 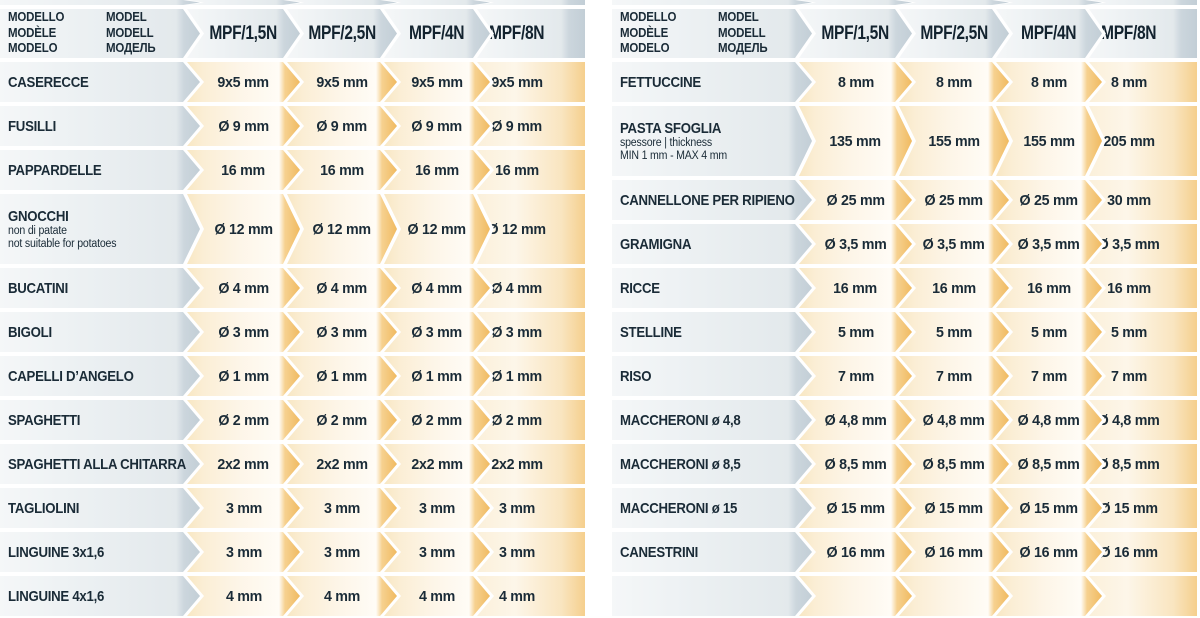 What do you see at coordinates (97, 464) in the screenshot?
I see `pasta-name: SPAGHETTI ALLA CHITARRA` at bounding box center [97, 464].